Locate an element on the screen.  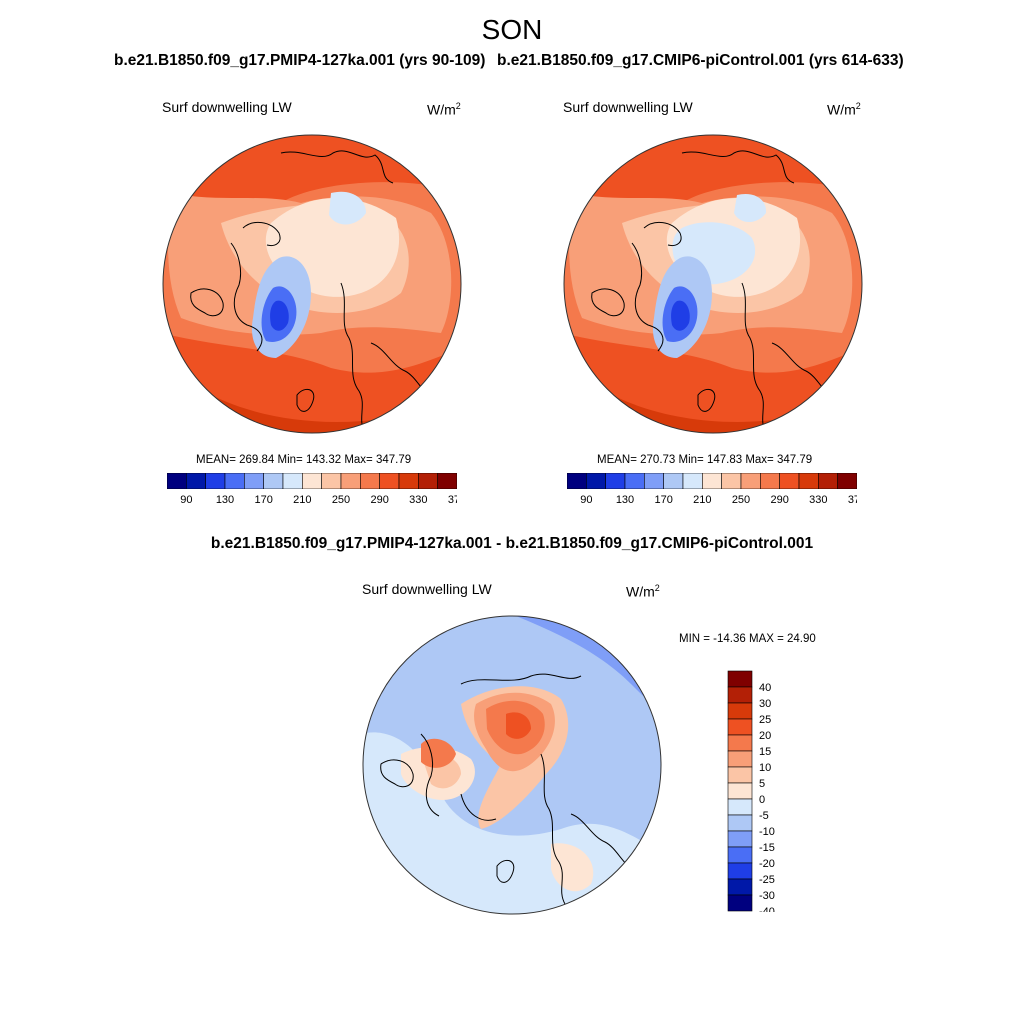
colorbar-tick-label: 15 is located at coordinates (765, 752).